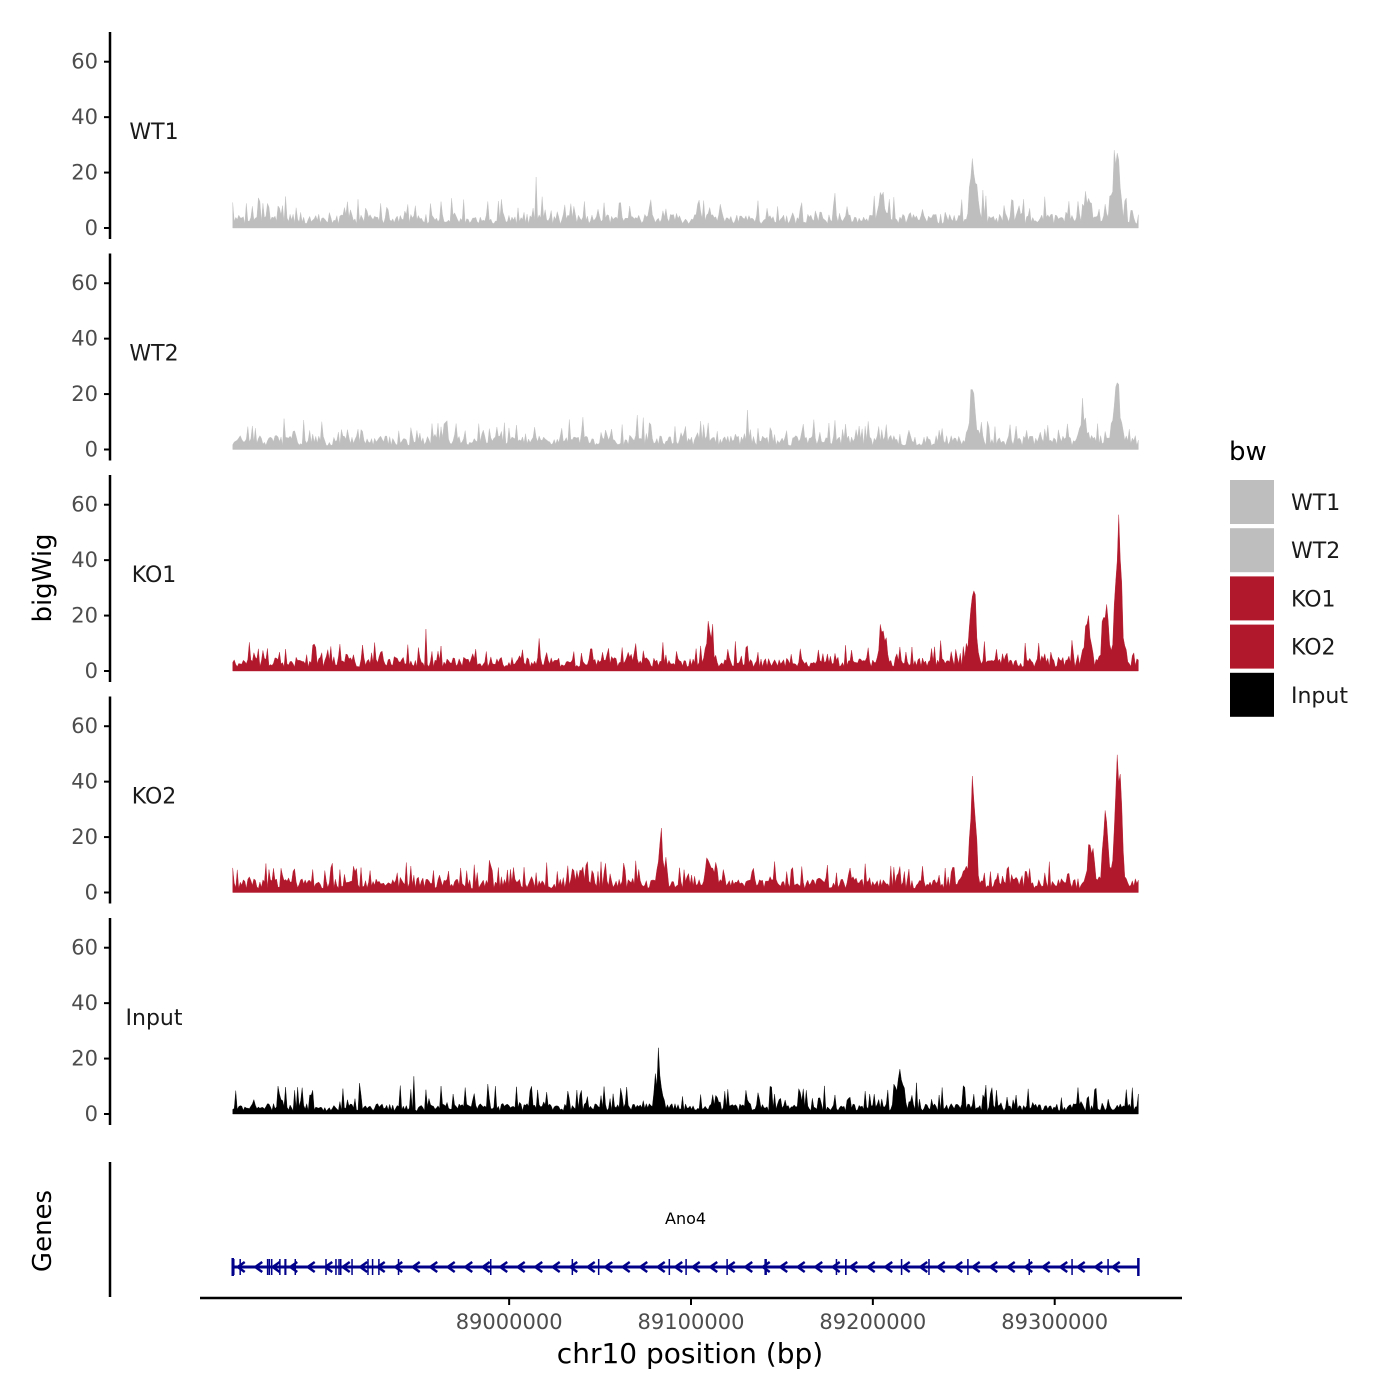 This screenshot has width=1400, height=1400. What do you see at coordinates (1315, 503) in the screenshot?
I see `legend-label-wt1: WT1` at bounding box center [1315, 503].